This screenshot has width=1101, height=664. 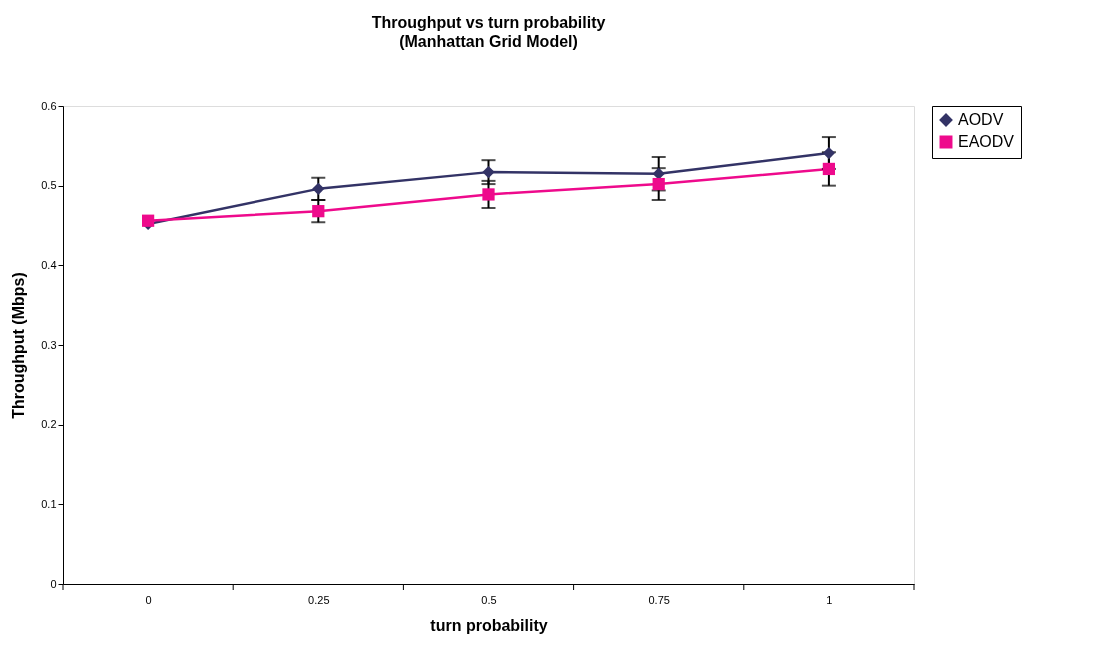 What do you see at coordinates (49, 264) in the screenshot?
I see `y-tick-label: 0.4` at bounding box center [49, 264].